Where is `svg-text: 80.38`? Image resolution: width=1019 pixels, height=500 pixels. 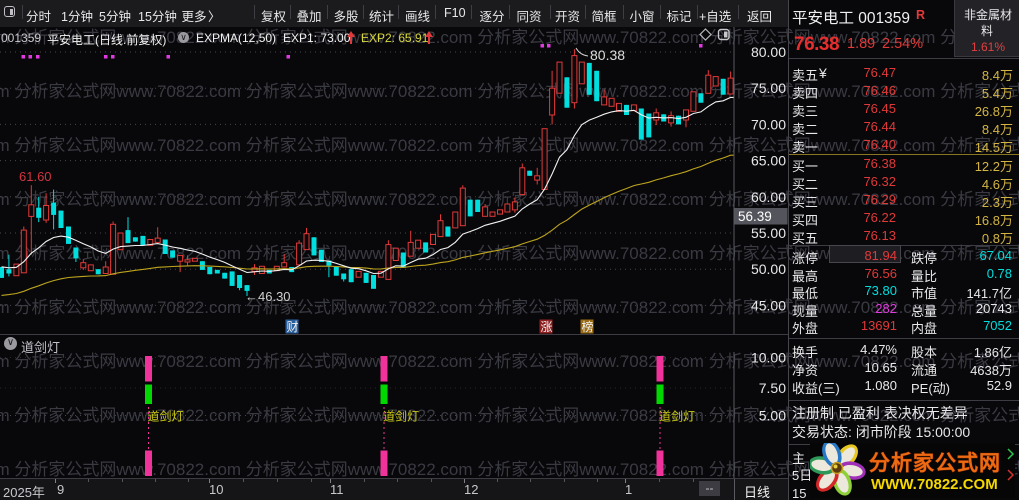
svg-text: 80.38 is located at coordinates (607, 55).